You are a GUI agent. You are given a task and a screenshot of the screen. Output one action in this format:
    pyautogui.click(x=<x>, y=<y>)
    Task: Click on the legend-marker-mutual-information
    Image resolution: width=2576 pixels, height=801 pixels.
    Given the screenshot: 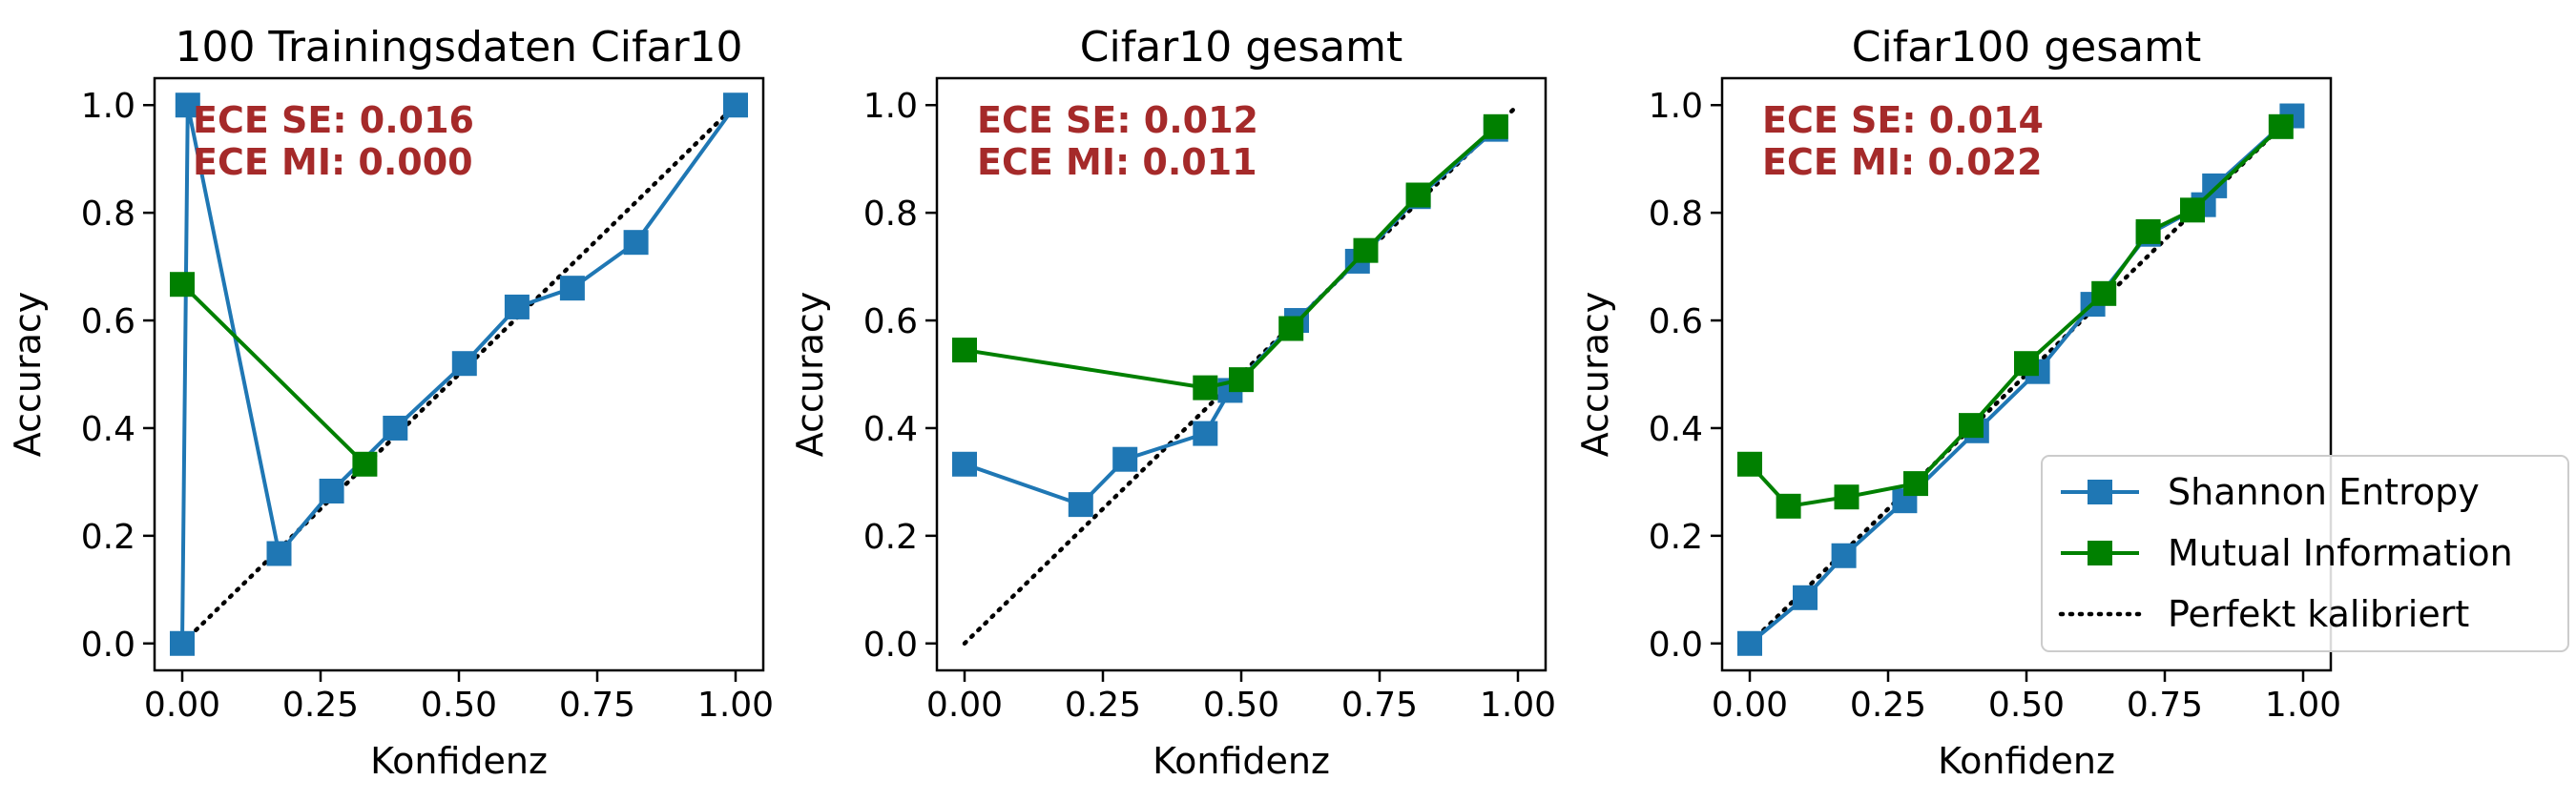 What is the action you would take?
    pyautogui.click(x=2100, y=553)
    